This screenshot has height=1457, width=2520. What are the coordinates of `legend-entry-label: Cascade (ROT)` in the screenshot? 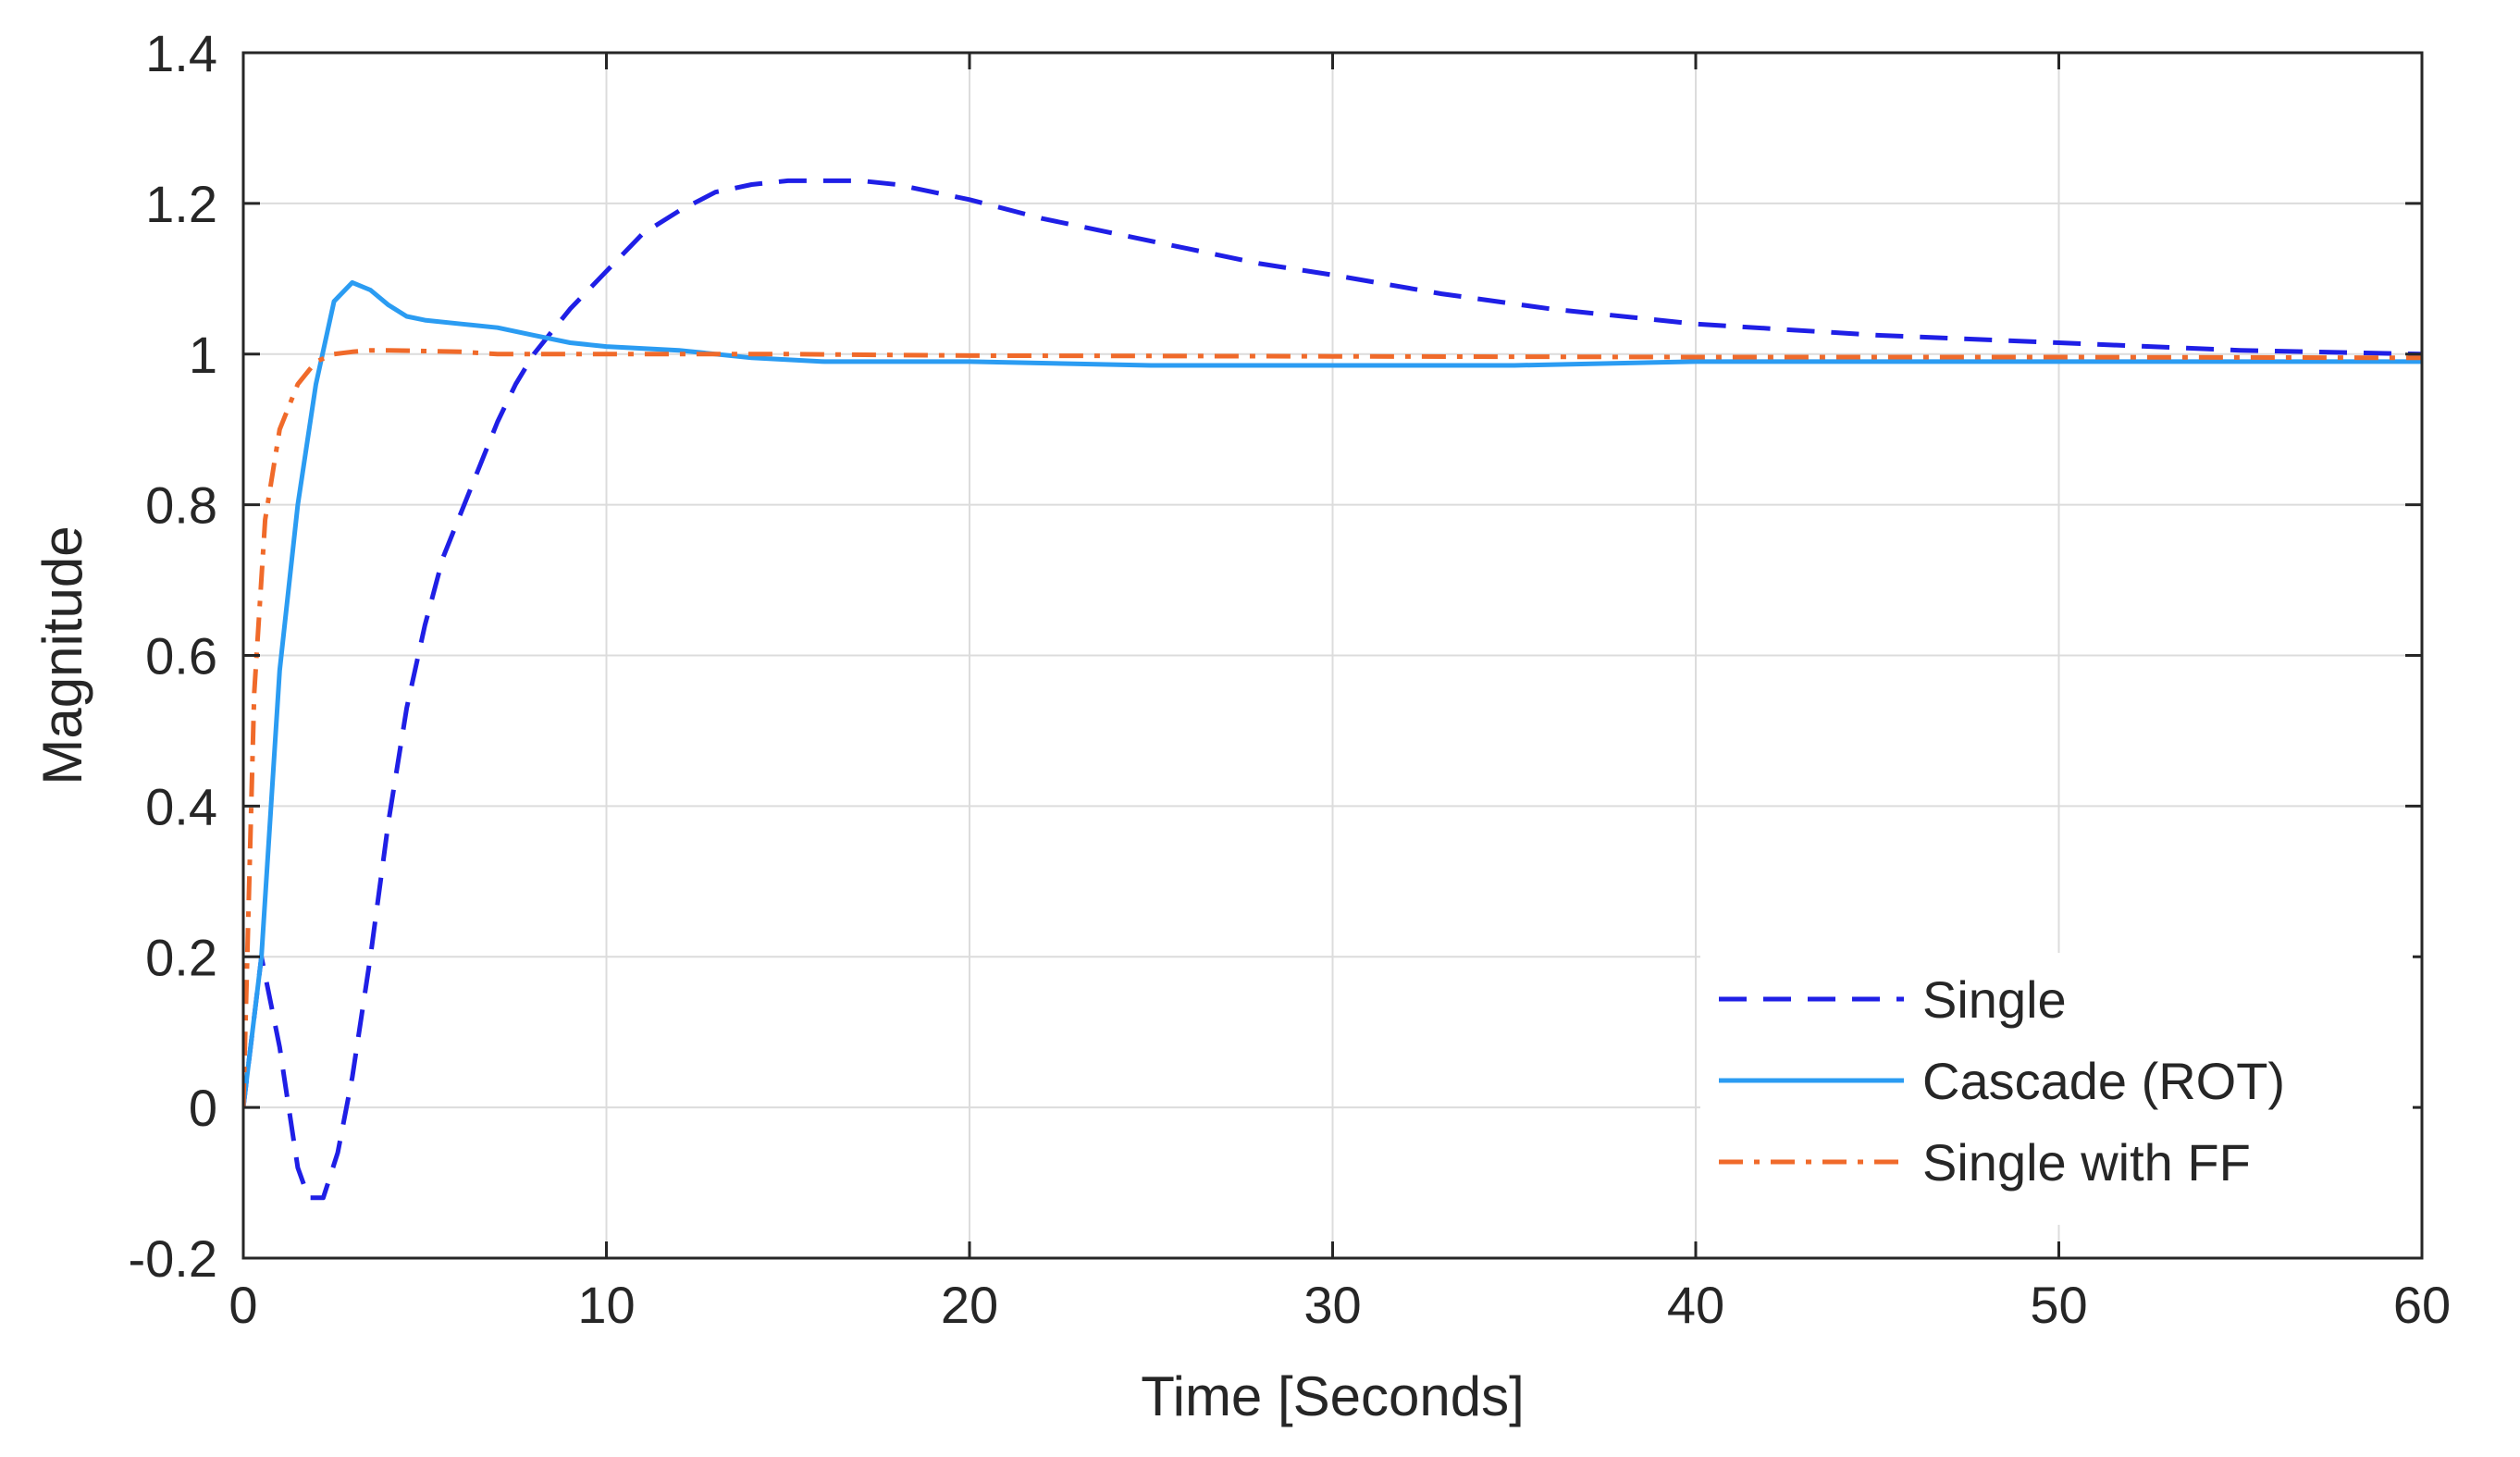 It's located at (2103, 1081).